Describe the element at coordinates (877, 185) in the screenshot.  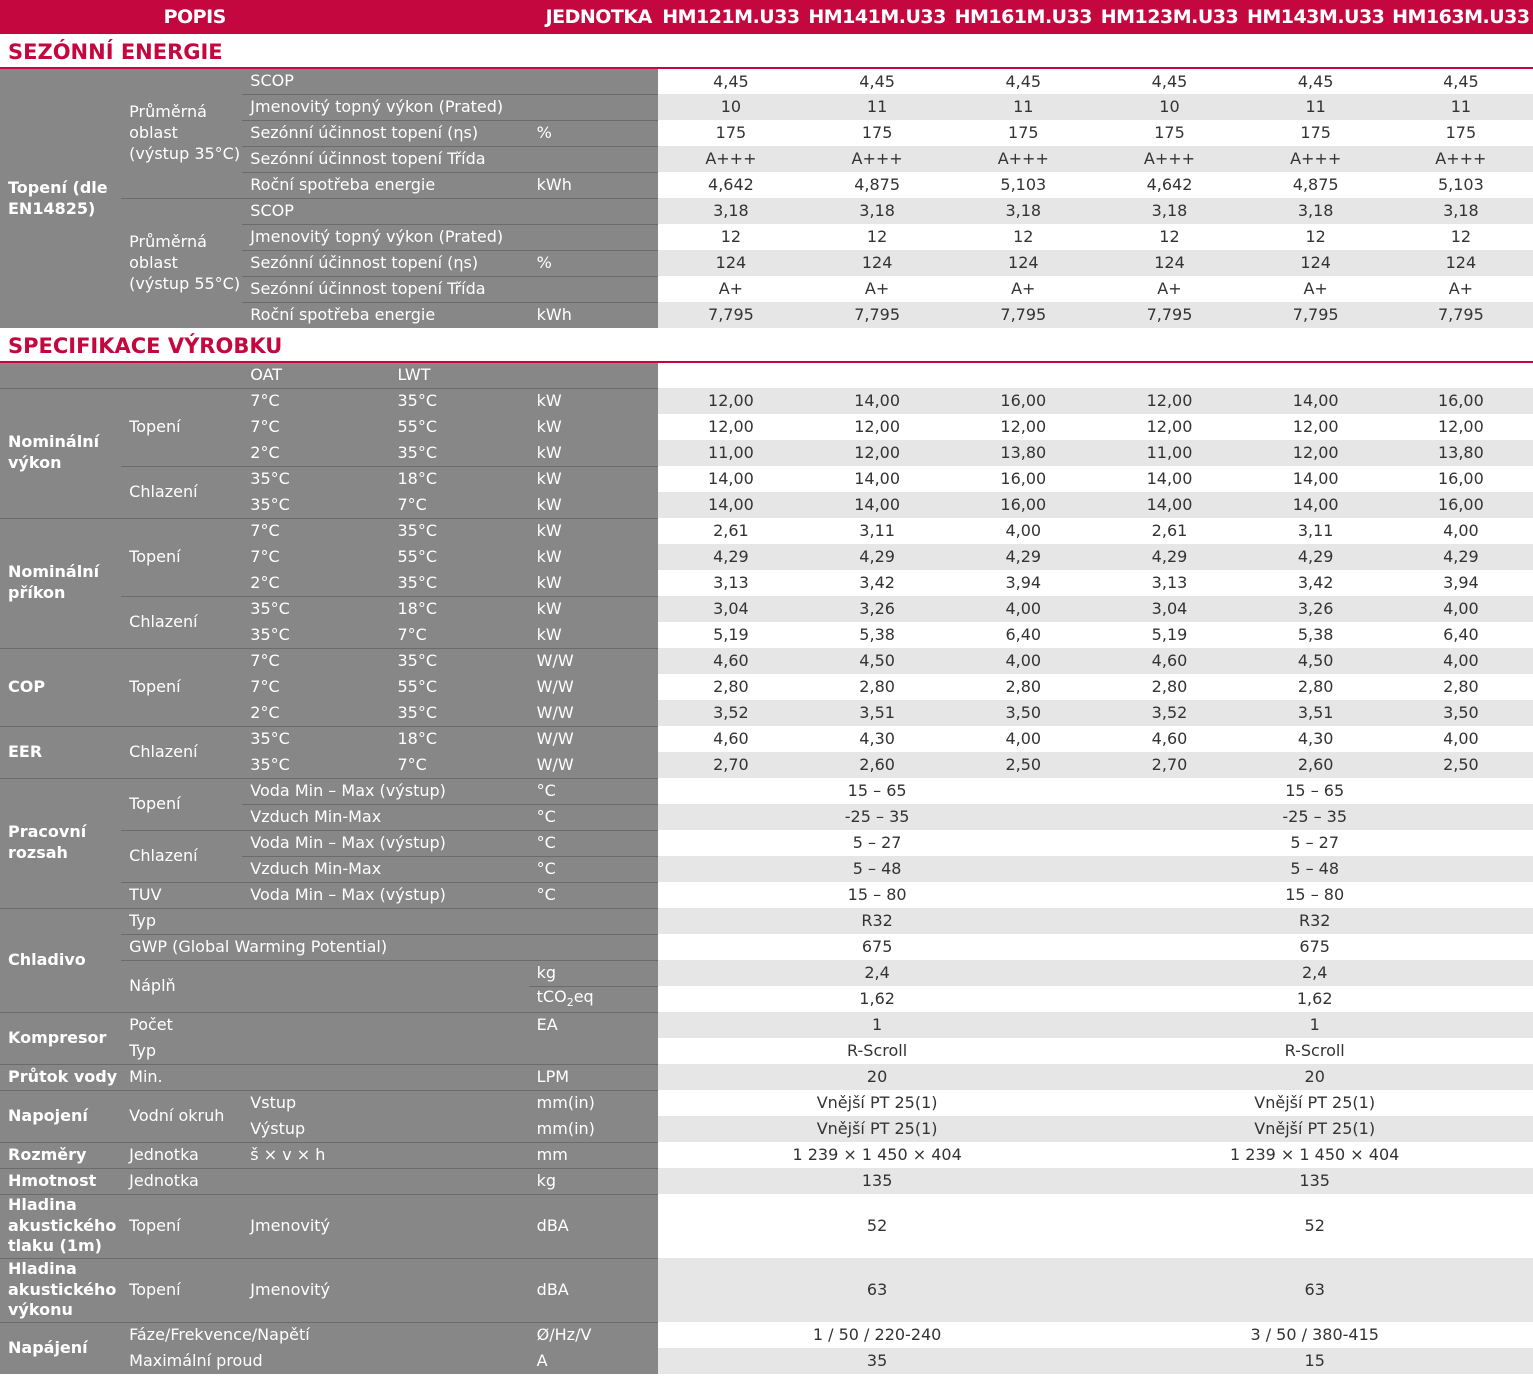
I see `value-cell: 4,875` at that location.